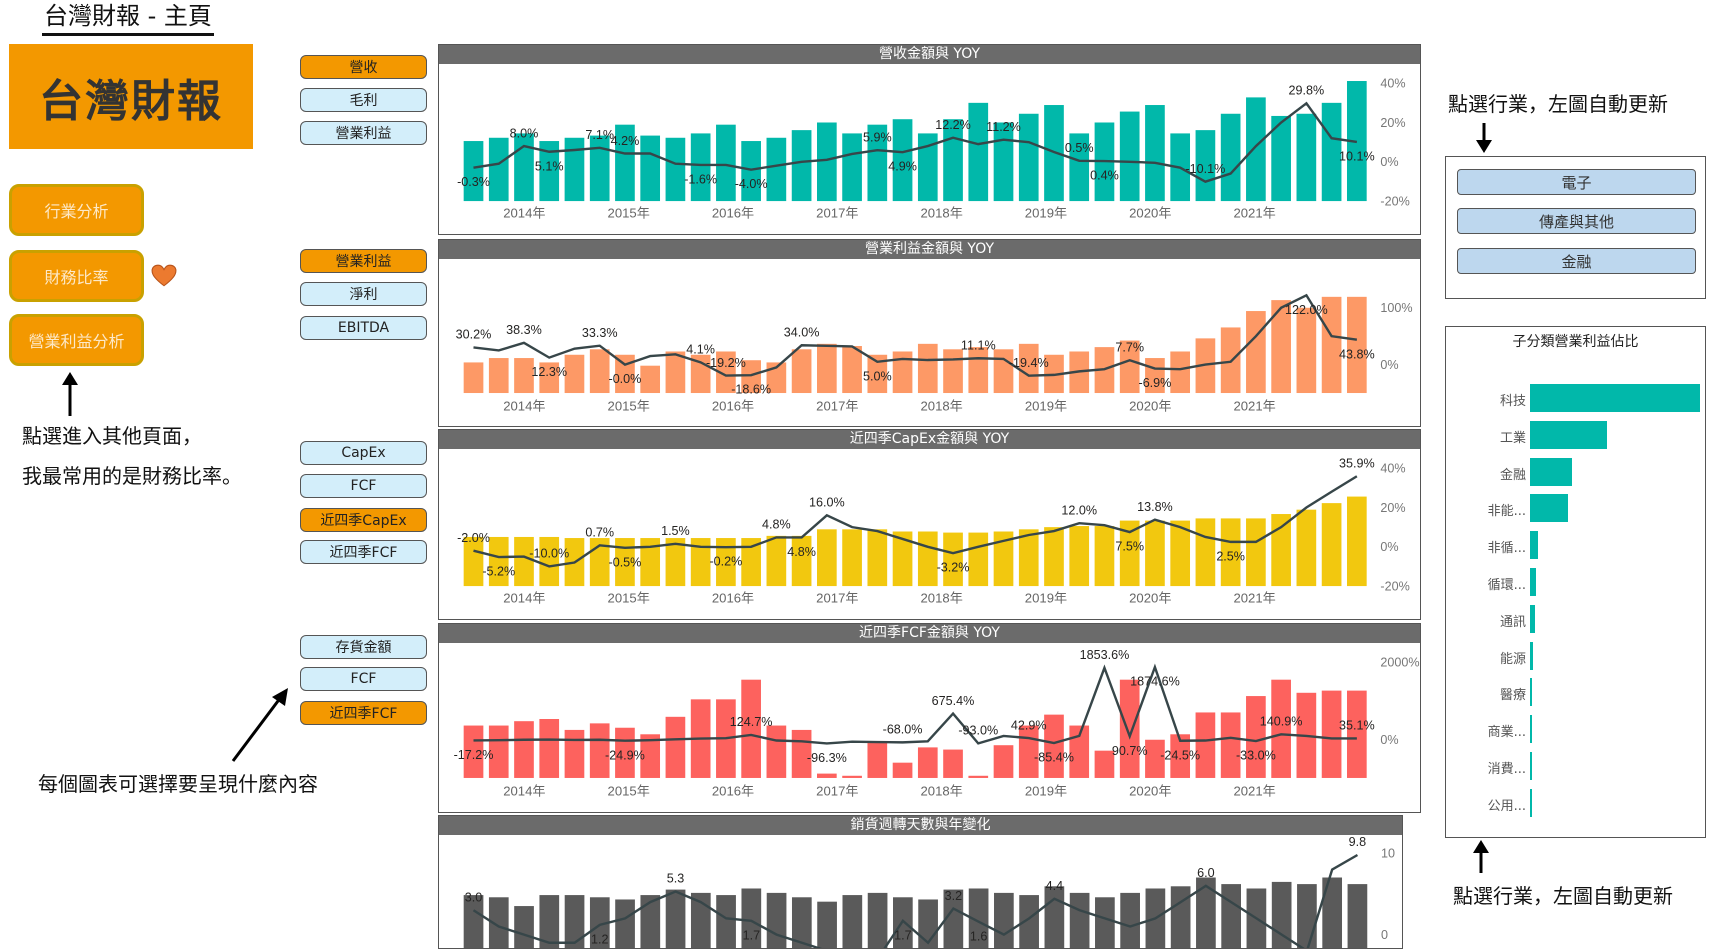  Describe the element at coordinates (1576, 261) in the screenshot. I see `industry-finance: 金融` at that location.